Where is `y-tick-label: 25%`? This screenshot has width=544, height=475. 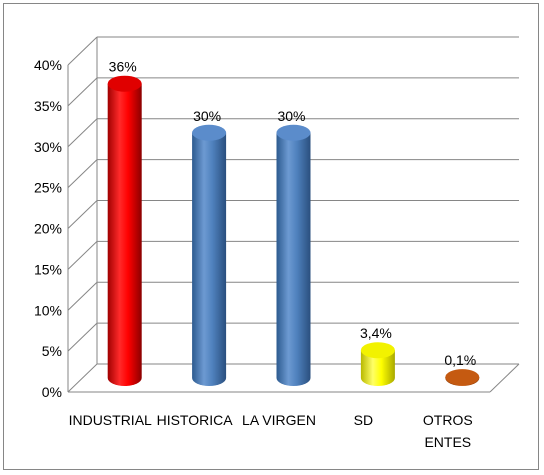
y-tick-label: 25% is located at coordinates (48, 188).